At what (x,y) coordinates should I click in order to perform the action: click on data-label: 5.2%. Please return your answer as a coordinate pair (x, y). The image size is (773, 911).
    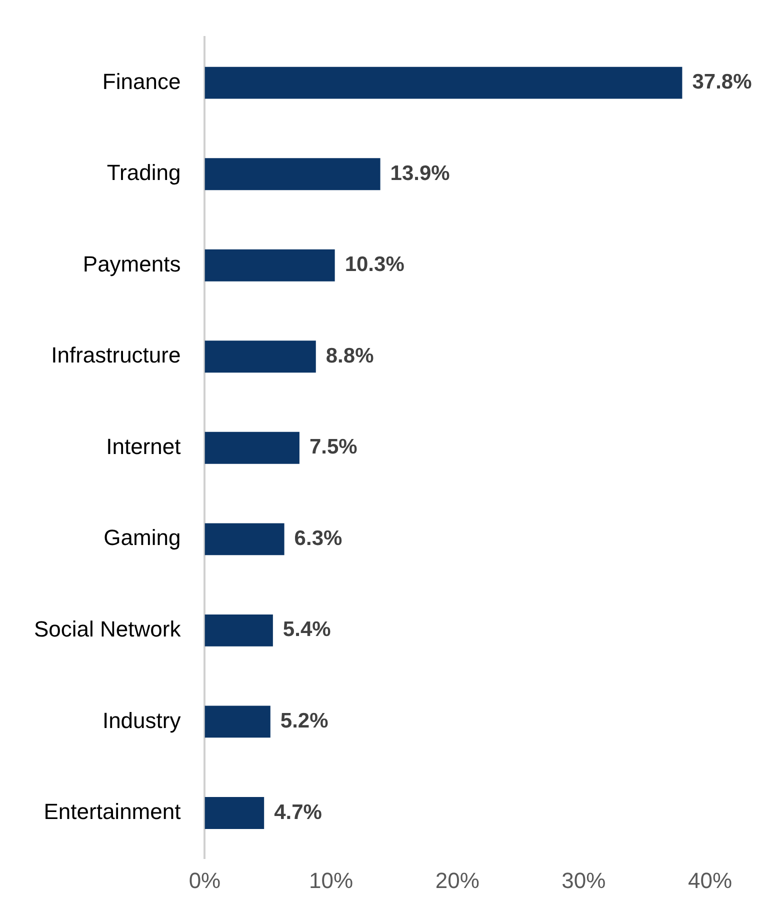
    Looking at the image, I should click on (304, 720).